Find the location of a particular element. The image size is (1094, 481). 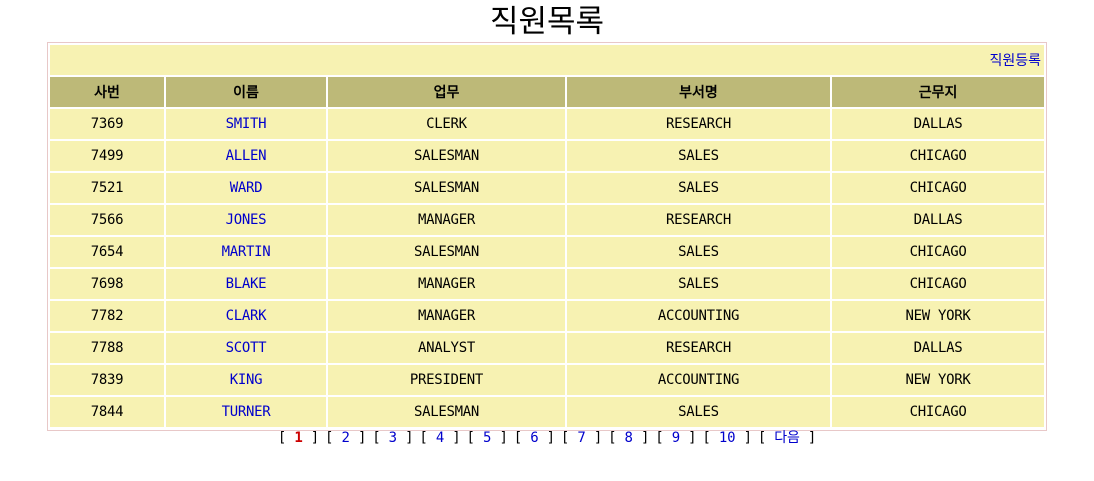

employee-name-link: KING is located at coordinates (246, 380).